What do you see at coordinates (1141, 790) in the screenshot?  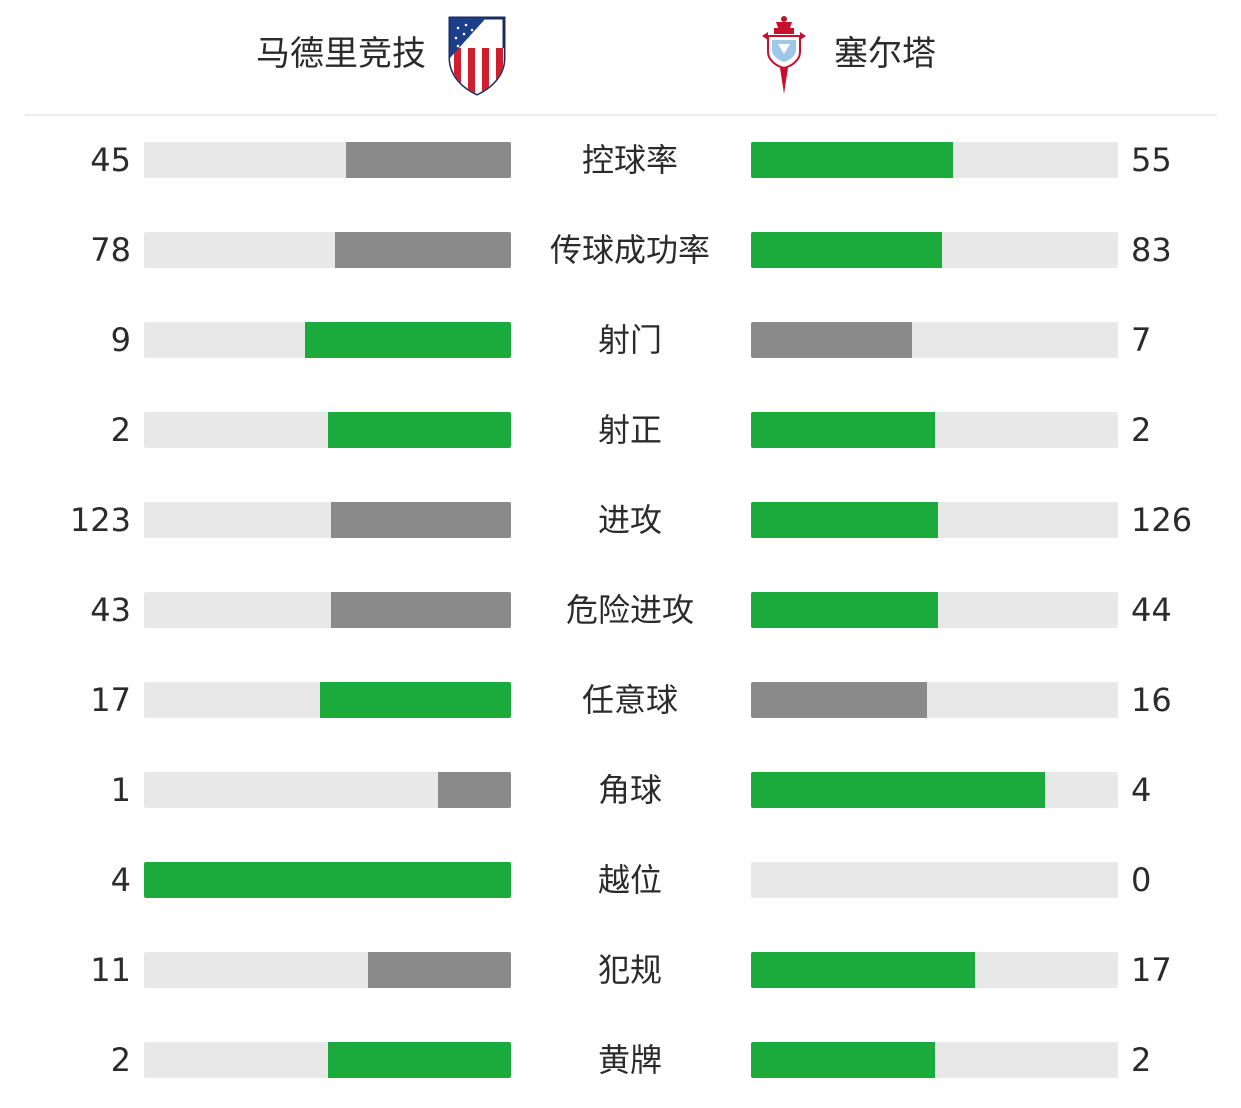 I see `away-stat-value: 4` at bounding box center [1141, 790].